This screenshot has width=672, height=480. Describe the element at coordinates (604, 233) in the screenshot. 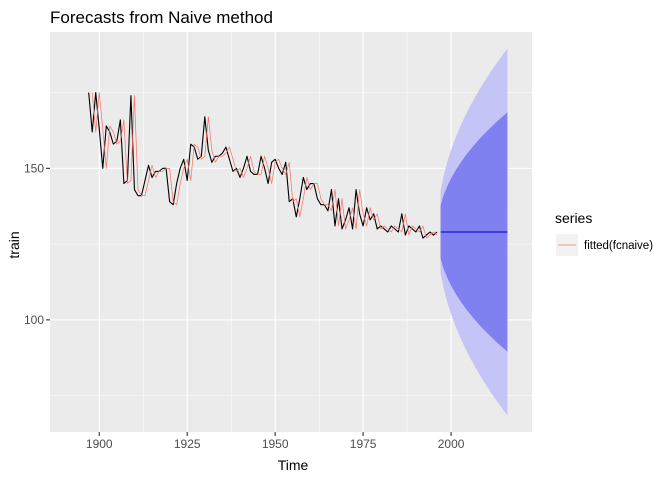

I see `legend: series fitted(fcnaive)` at that location.